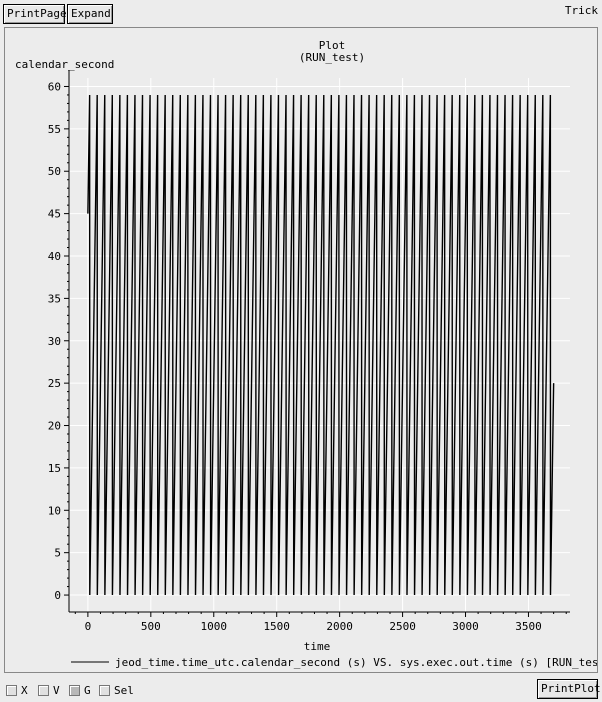 Image resolution: width=602 pixels, height=702 pixels. I want to click on checkbox-x: X, so click(17, 690).